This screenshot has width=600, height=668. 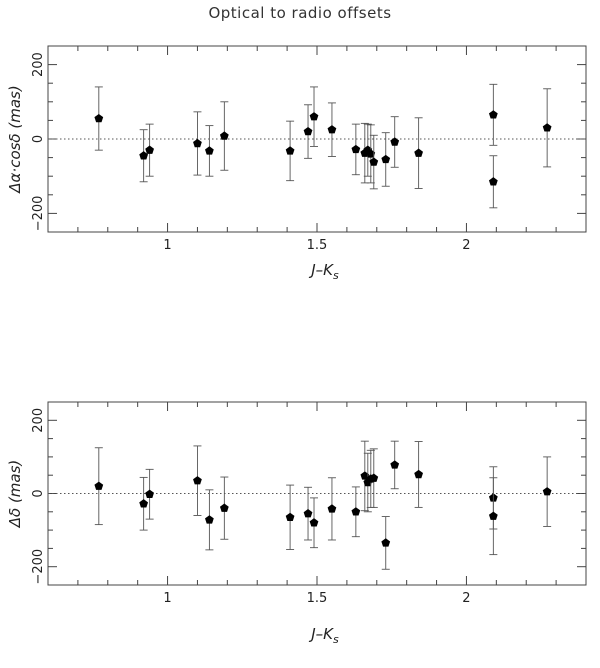 I want to click on figure-title: Optical to radio offsets, so click(x=300, y=13).